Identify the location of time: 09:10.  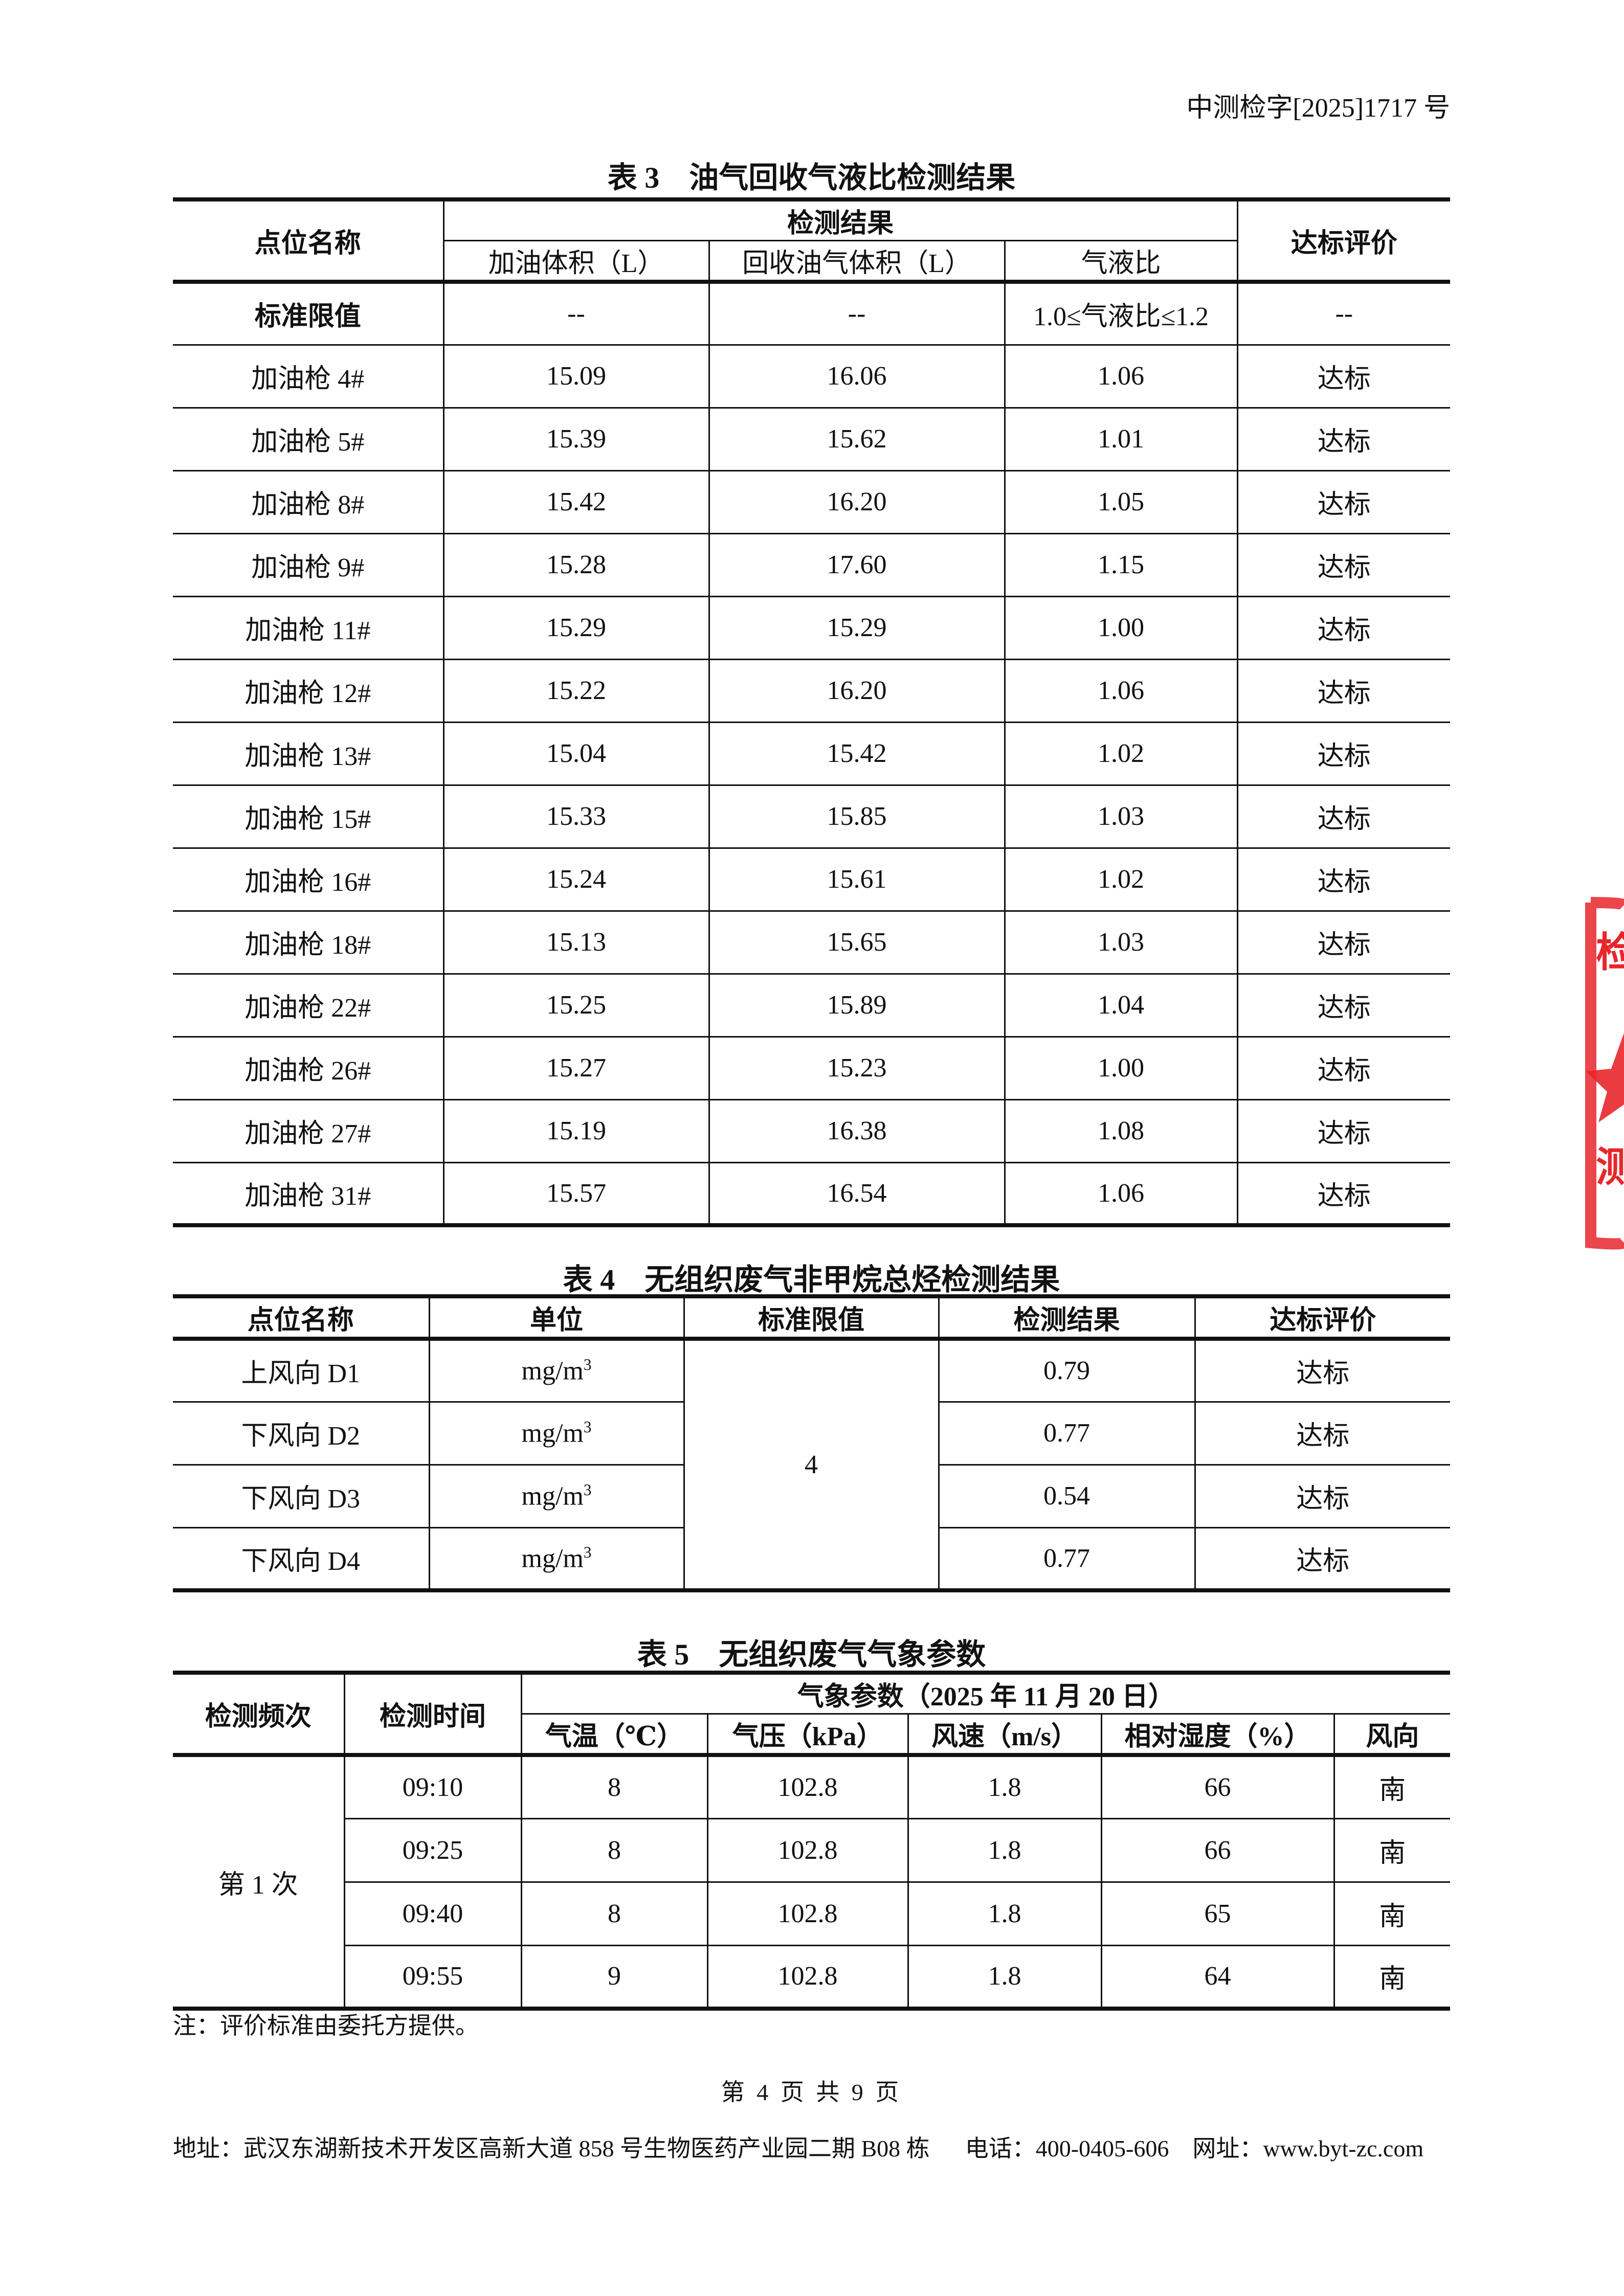
(432, 1787).